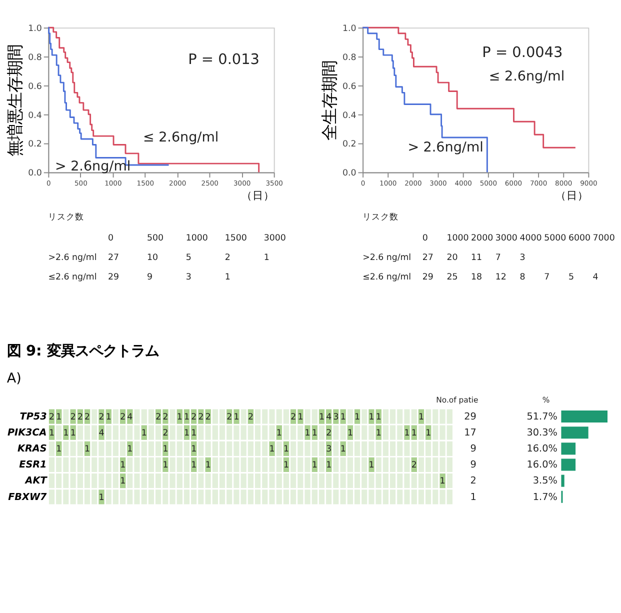 This screenshot has width=621, height=613. I want to click on y2-tick-label: 1, so click(473, 497).